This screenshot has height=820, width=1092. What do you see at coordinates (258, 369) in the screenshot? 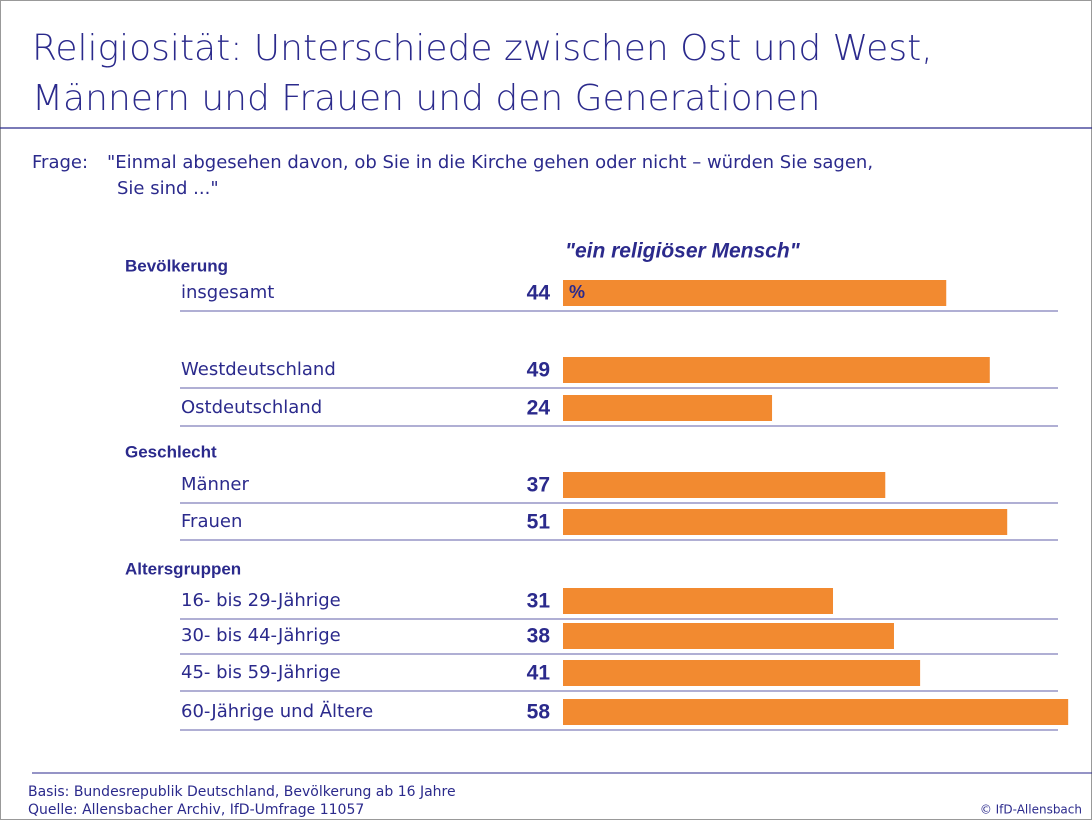
I see `category-label: Westdeutschland` at bounding box center [258, 369].